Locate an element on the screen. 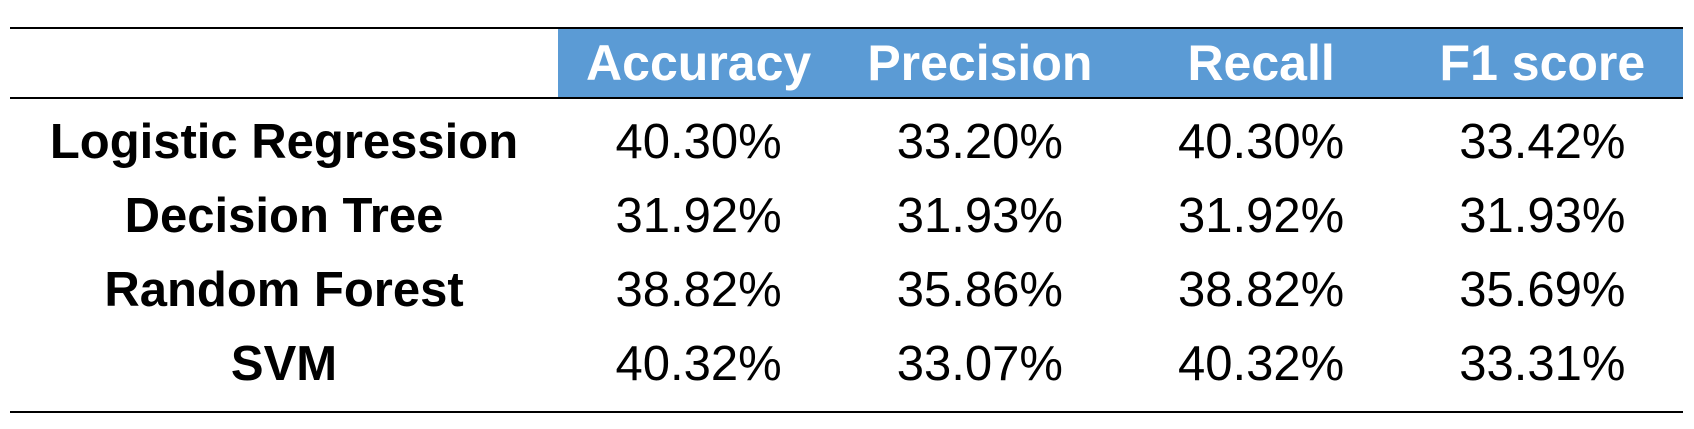 Image resolution: width=1694 pixels, height=429 pixels. row-label: Logistic Regression is located at coordinates (284, 141).